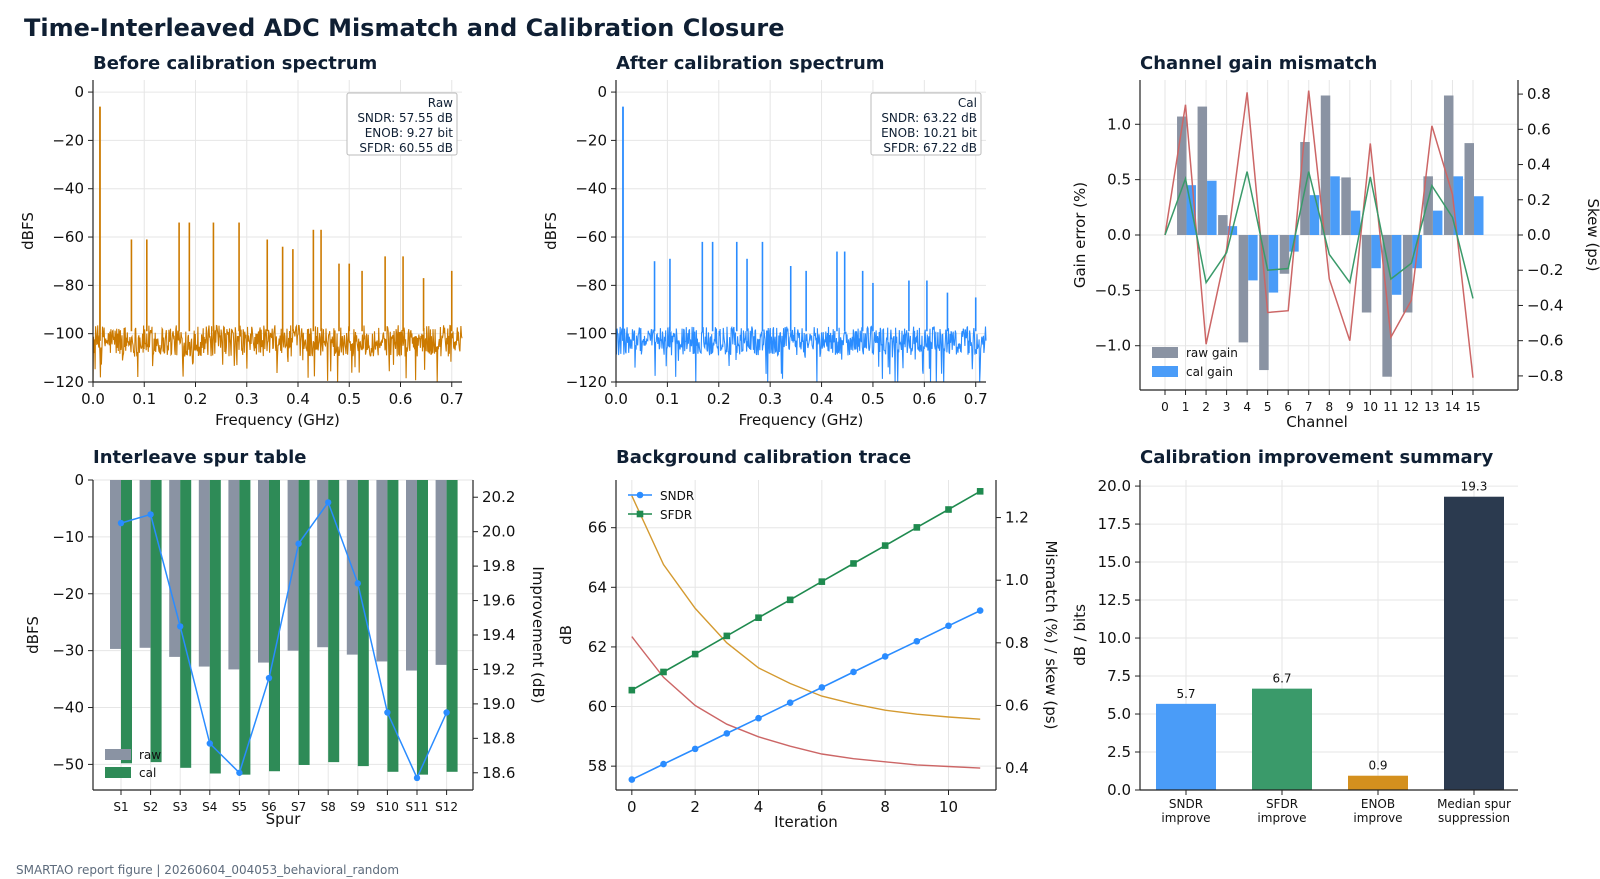 This screenshot has height=879, width=1600. I want to click on trace-y-right-label: Mismatch (%) / skew (ps), so click(1051, 635).